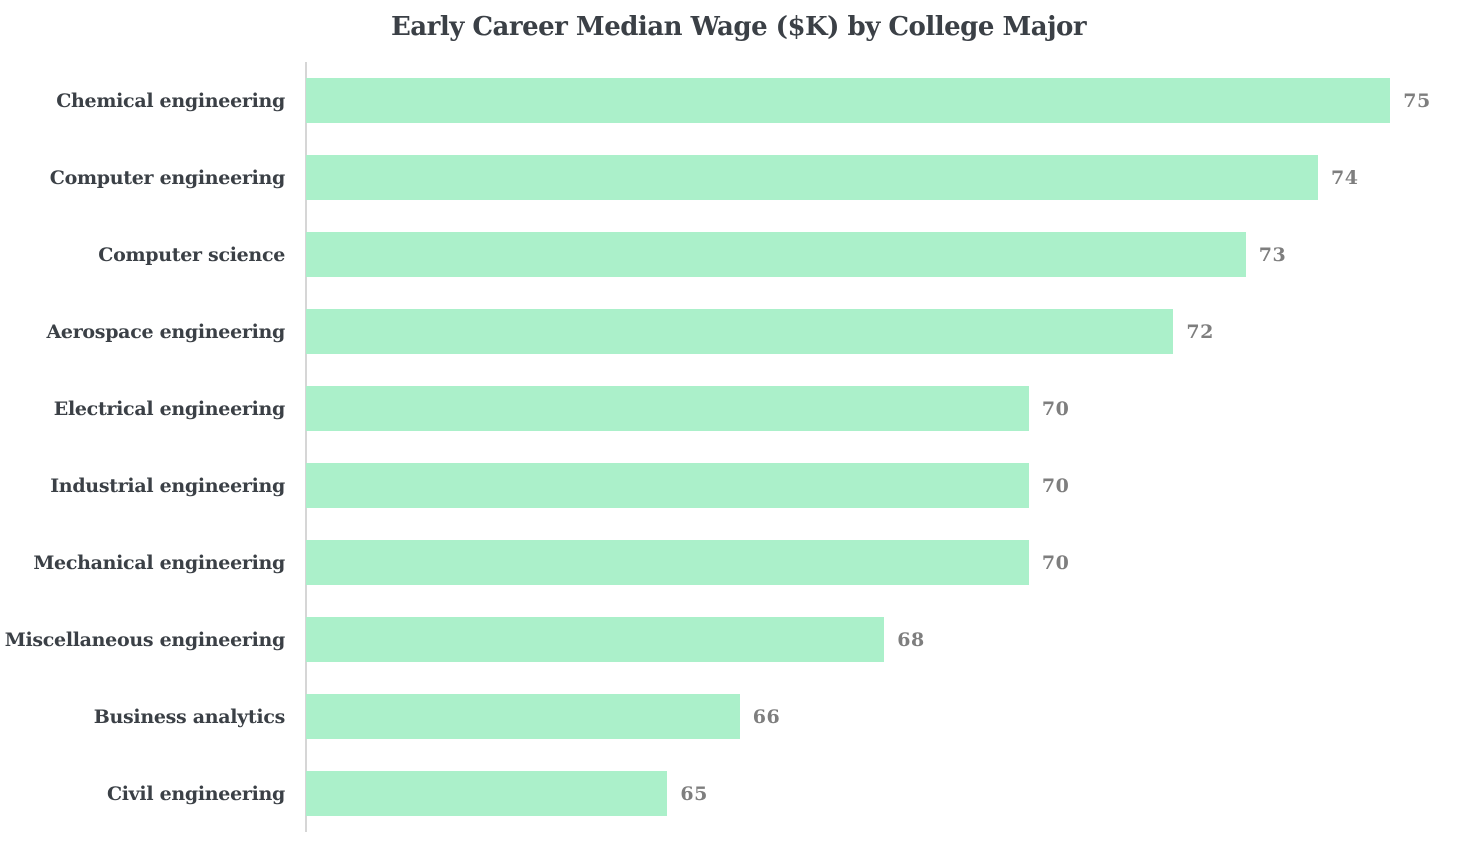  What do you see at coordinates (1200, 331) in the screenshot?
I see `value-label: 72` at bounding box center [1200, 331].